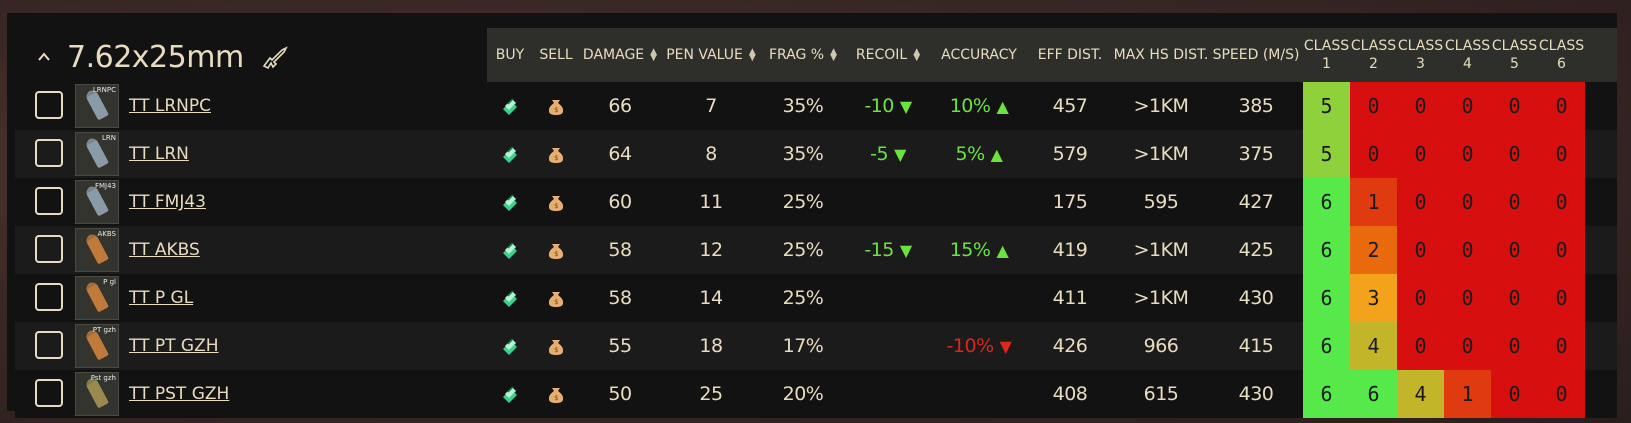 The image size is (1631, 423). What do you see at coordinates (1256, 55) in the screenshot?
I see `header-speed: SPEED (M/S)` at bounding box center [1256, 55].